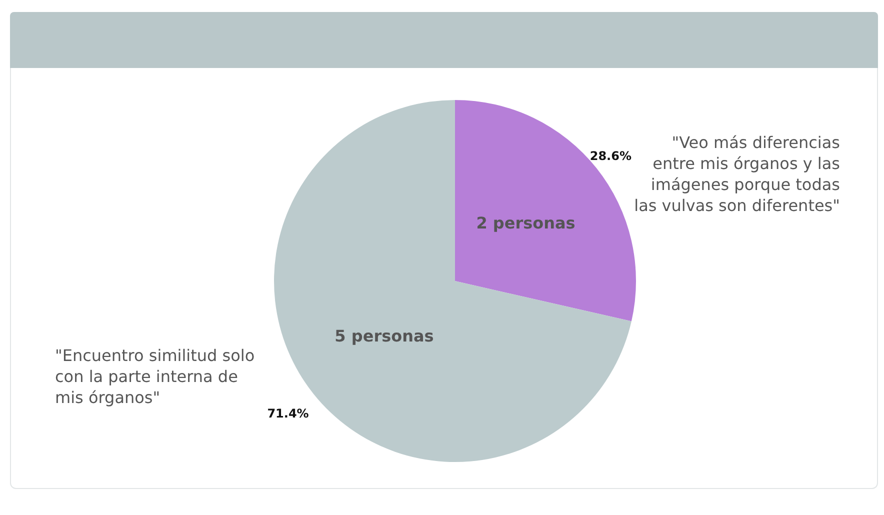  I want to click on slice-label: "Encuentro similitud solo con la parte interna de mis órganos", so click(155, 376).